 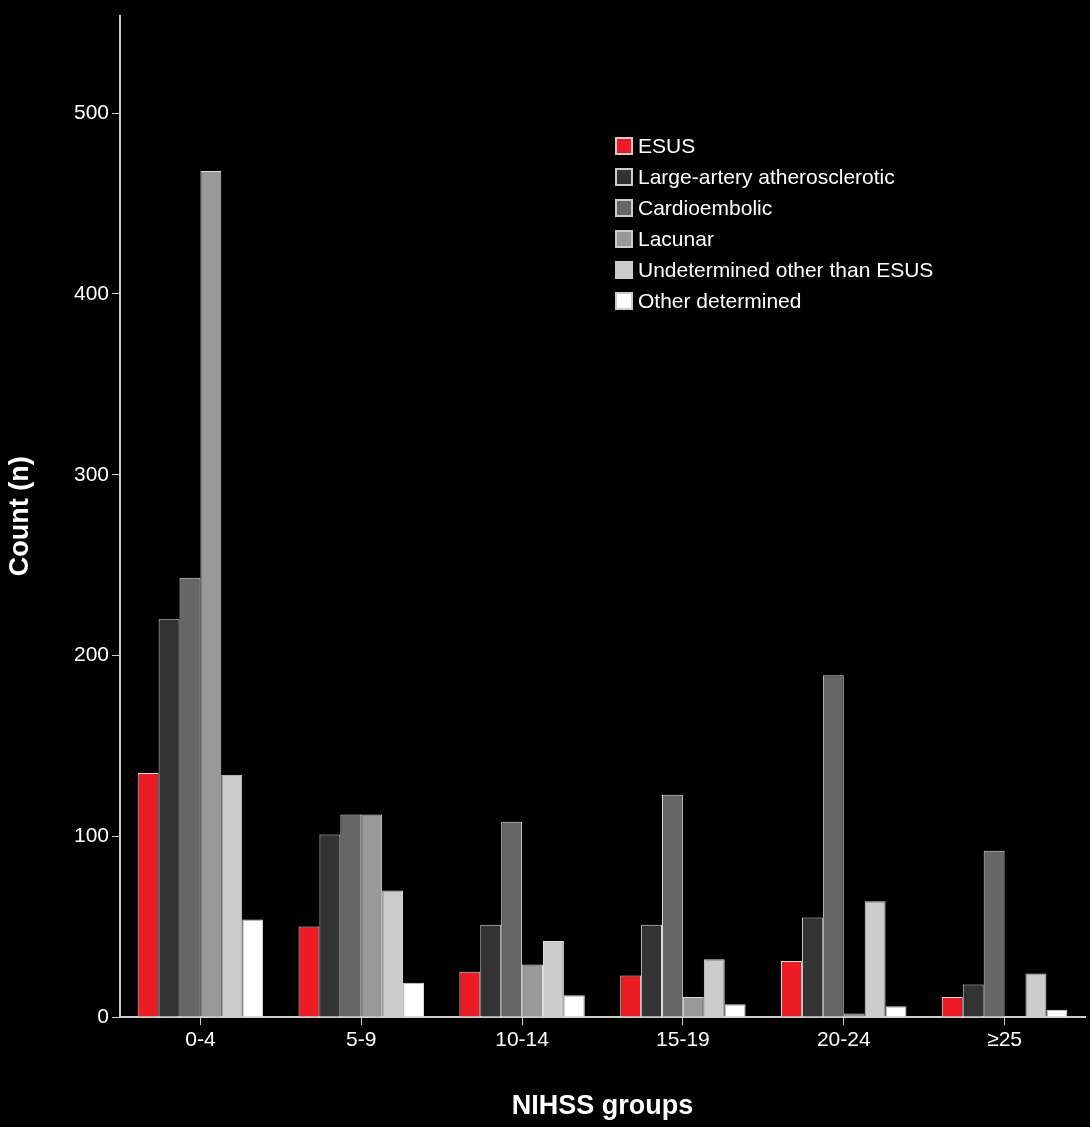 I want to click on y-tick-label: 200, so click(x=91, y=654).